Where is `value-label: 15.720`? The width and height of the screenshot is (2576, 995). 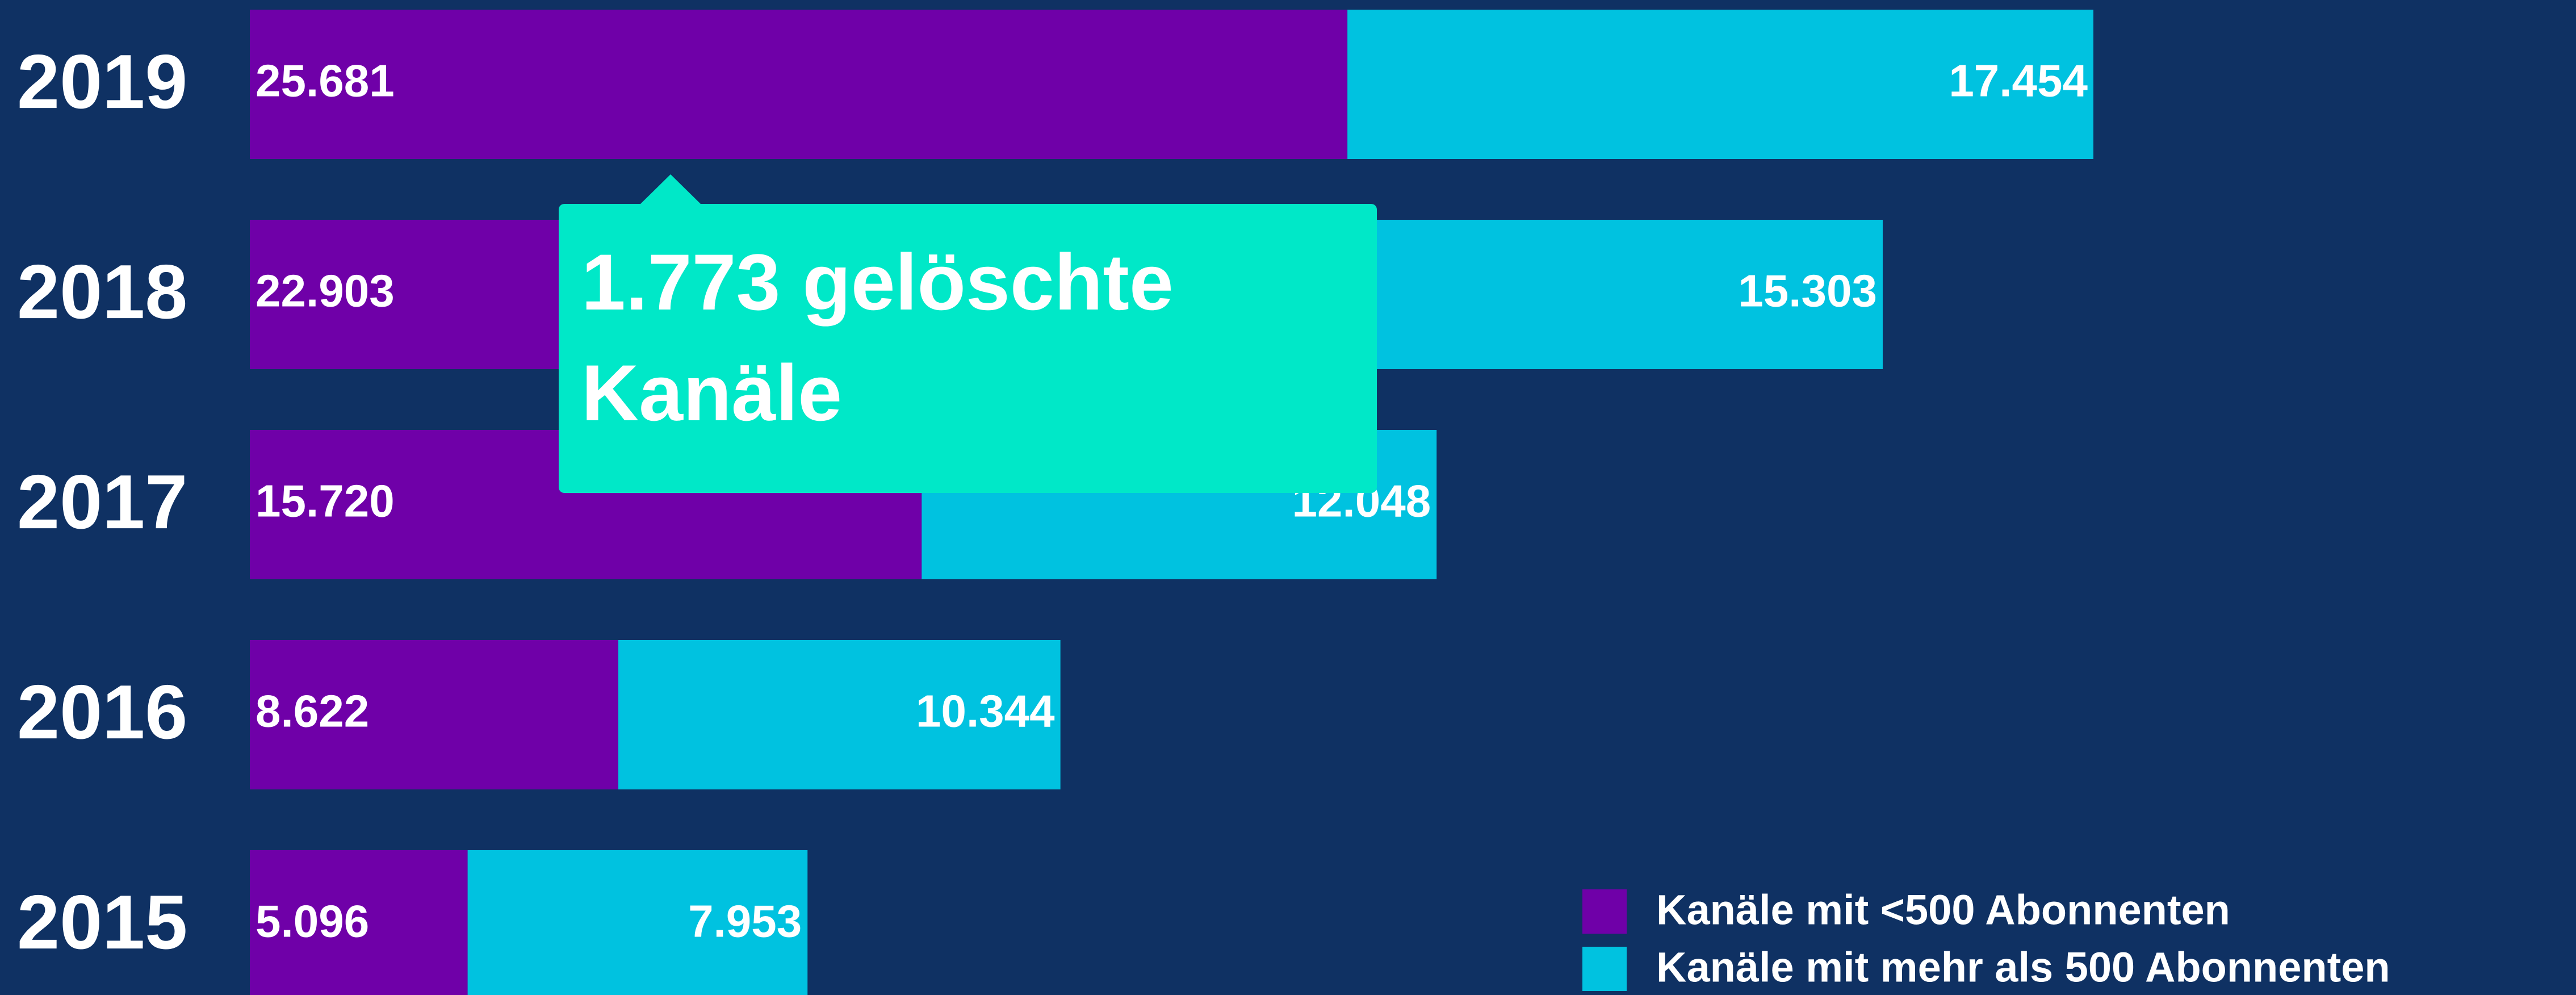 value-label: 15.720 is located at coordinates (325, 501).